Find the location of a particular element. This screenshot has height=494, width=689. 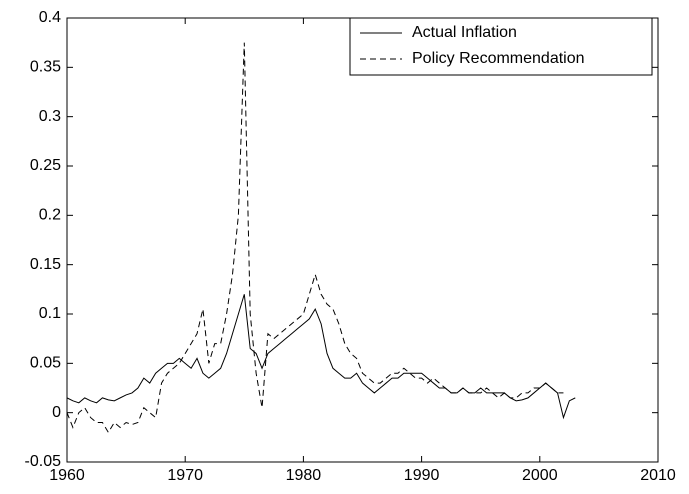

y-tick-label: 0.2 is located at coordinates (50, 215).